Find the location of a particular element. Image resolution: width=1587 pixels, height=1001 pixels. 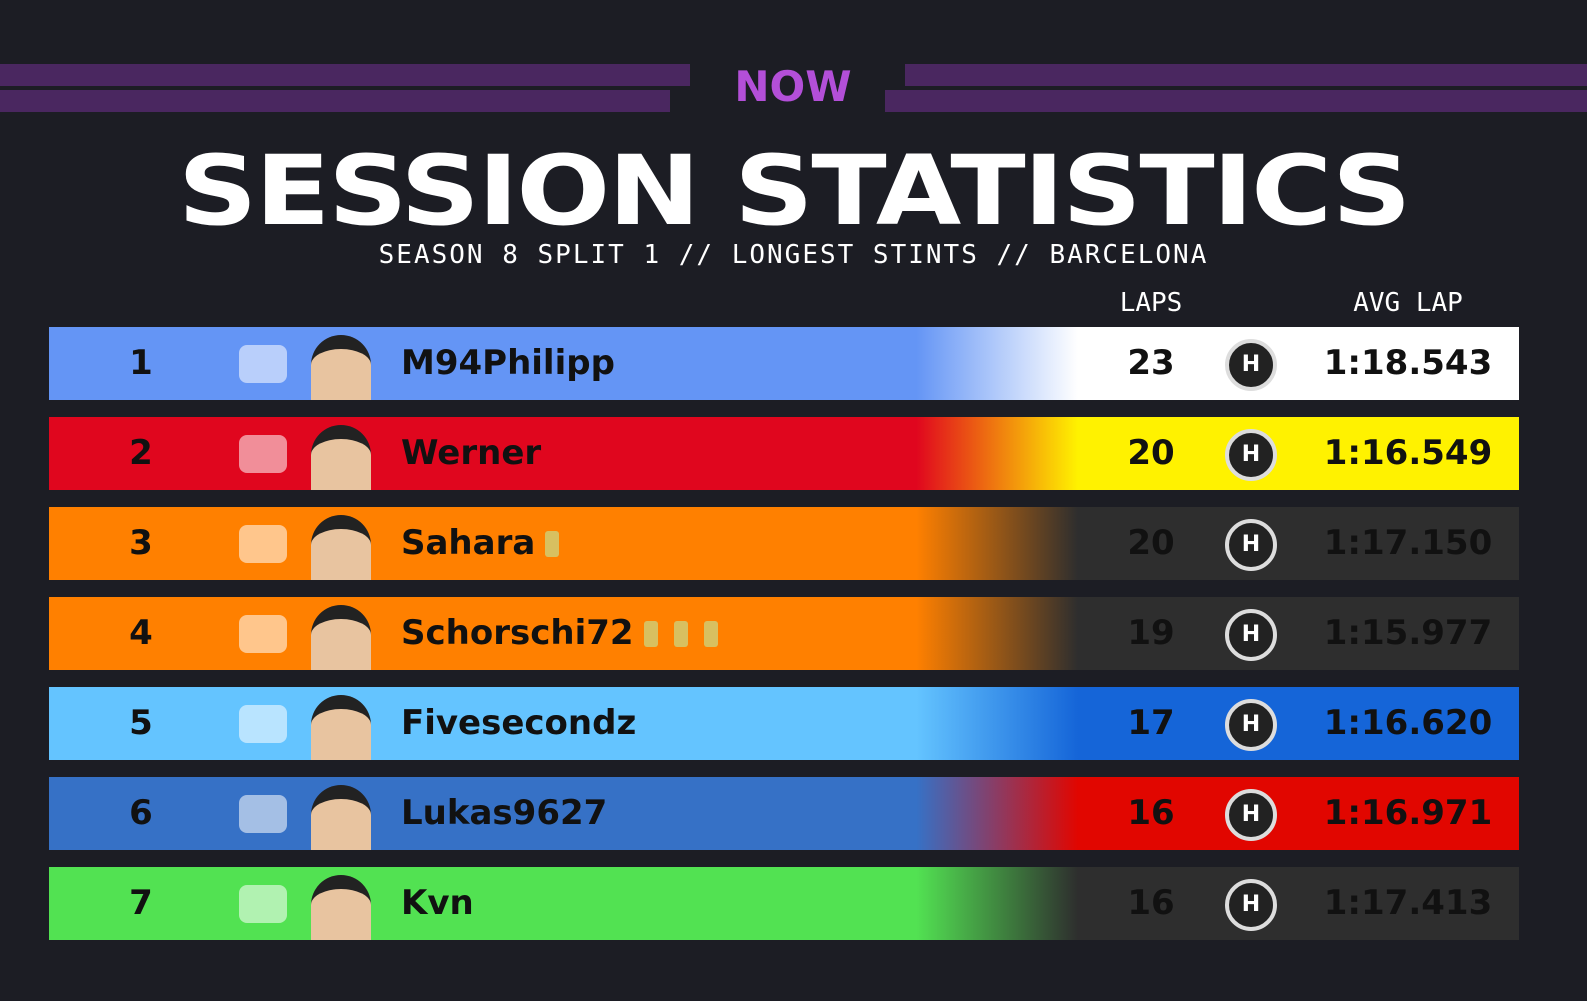

column-header: AVG LAP is located at coordinates (1408, 303).